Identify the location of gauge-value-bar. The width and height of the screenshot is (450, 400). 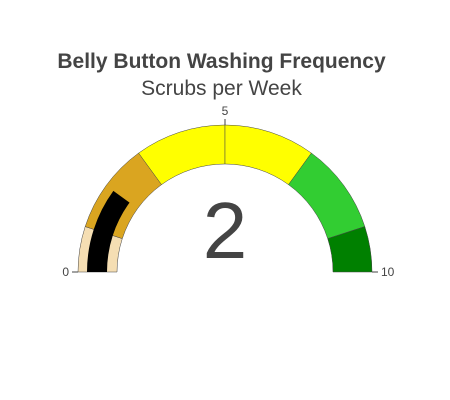
(108, 231).